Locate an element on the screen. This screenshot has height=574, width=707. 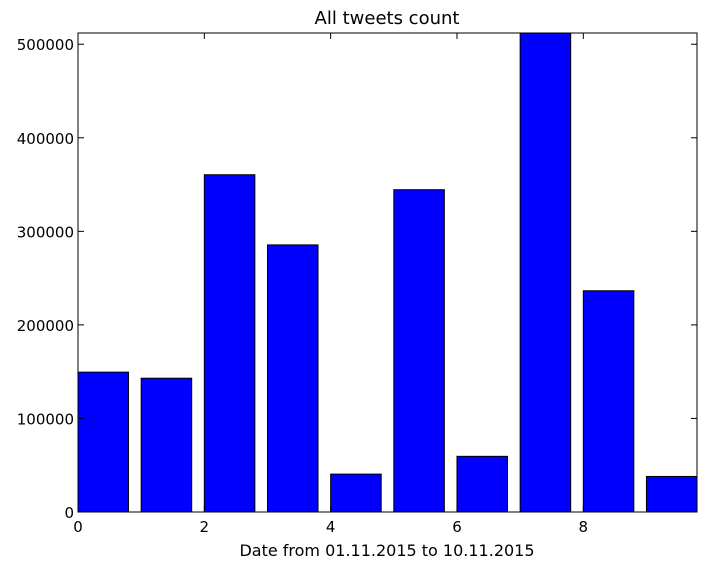
x-tick-label-3: 6 is located at coordinates (457, 527).